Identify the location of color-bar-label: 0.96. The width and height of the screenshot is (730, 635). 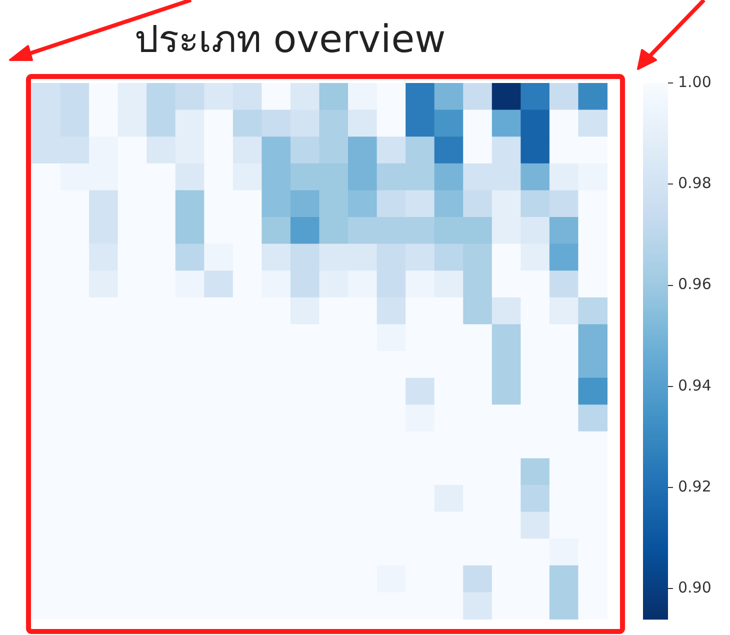
(695, 284).